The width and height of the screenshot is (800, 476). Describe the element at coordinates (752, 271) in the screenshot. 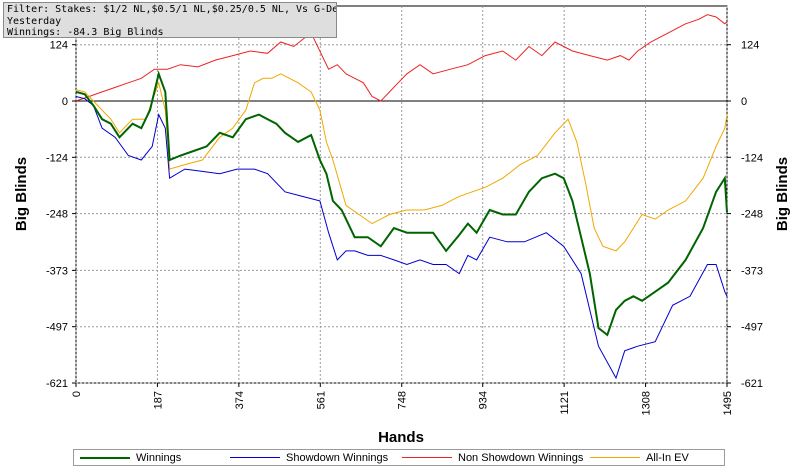

I see `y-tick-label-right-4: -373` at that location.